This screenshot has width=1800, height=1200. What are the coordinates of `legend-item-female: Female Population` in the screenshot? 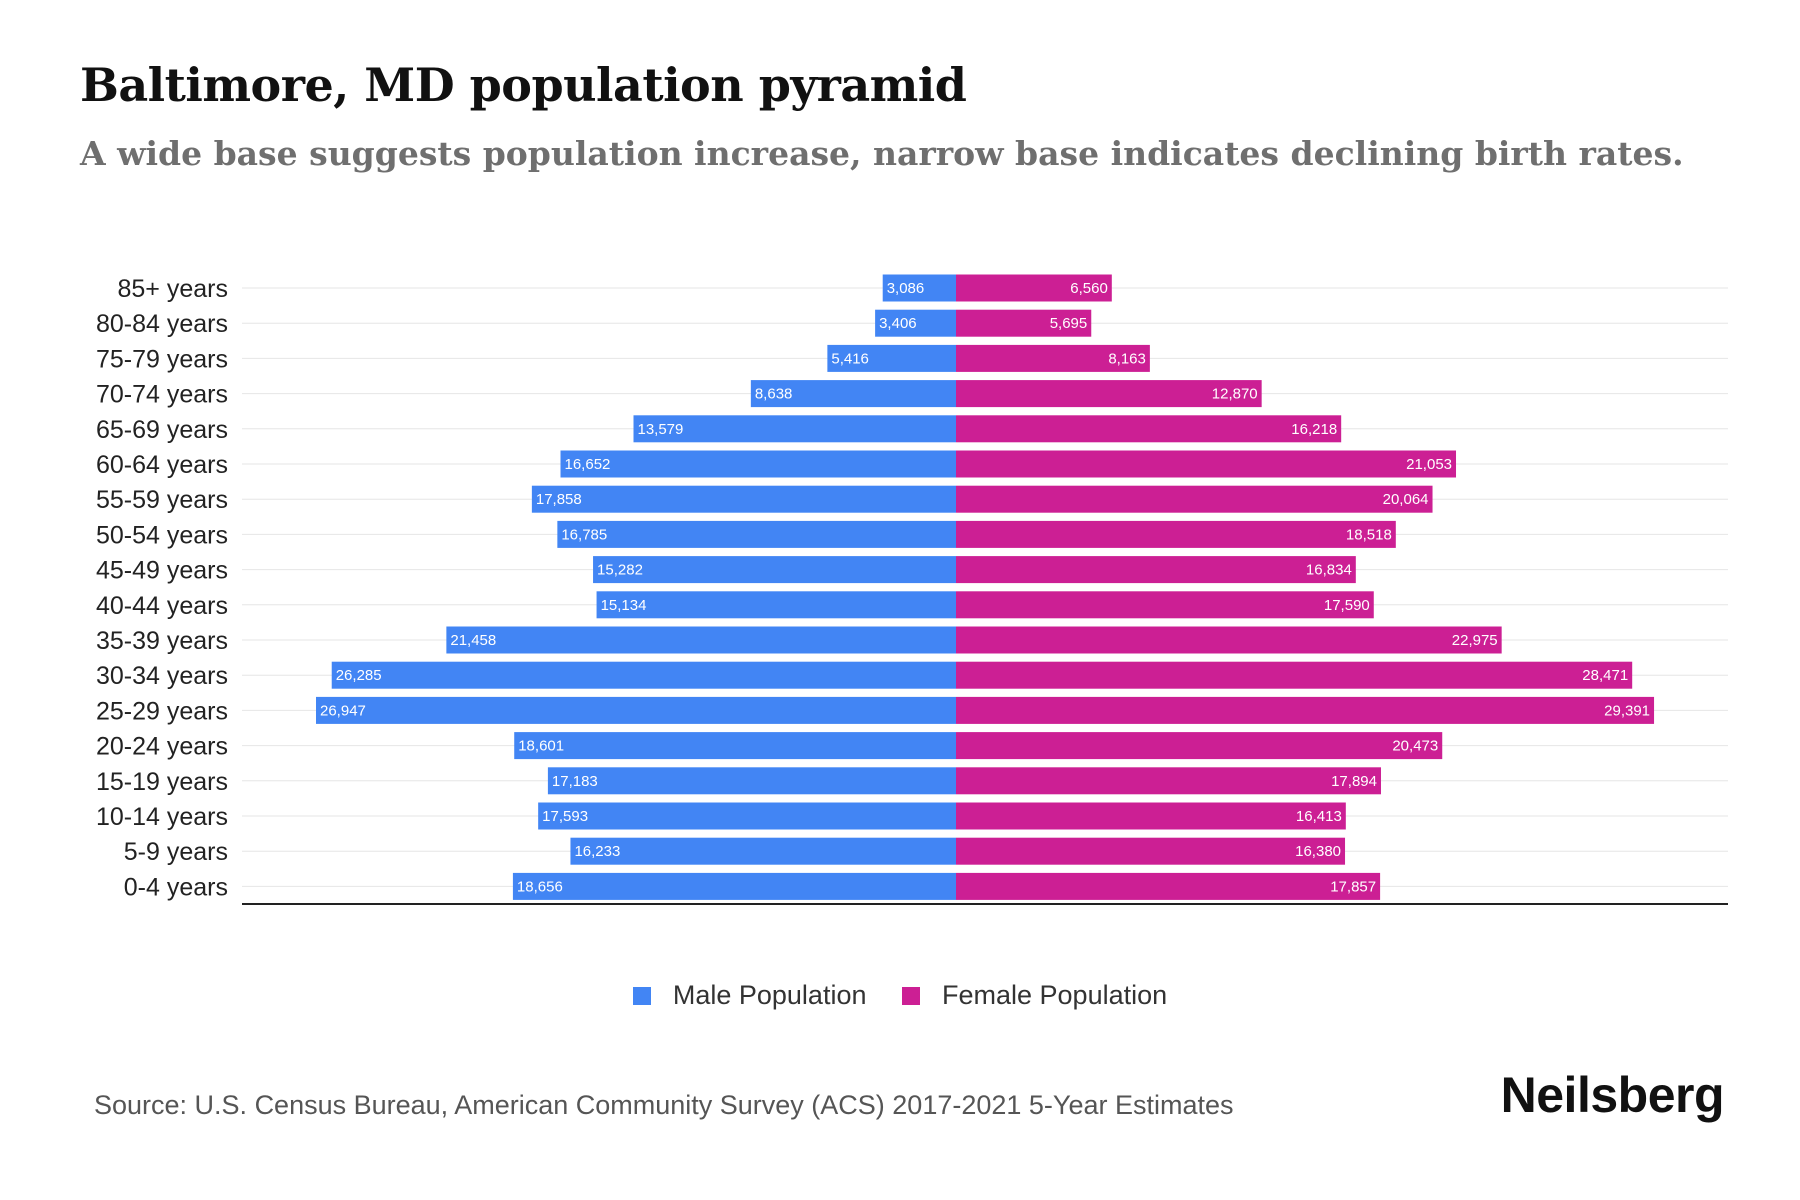 It's located at (1034, 995).